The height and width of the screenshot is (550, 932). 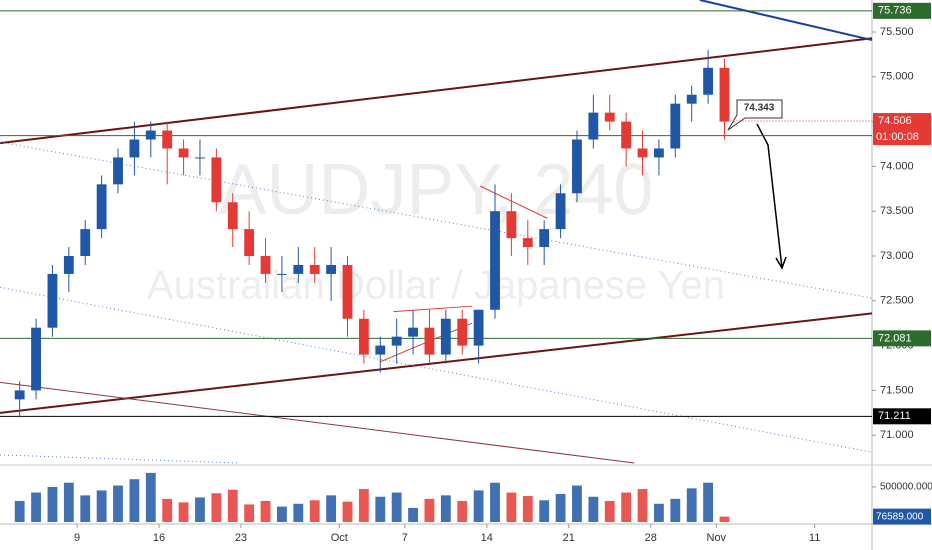 What do you see at coordinates (897, 301) in the screenshot?
I see `y-tick-label: 72.500` at bounding box center [897, 301].